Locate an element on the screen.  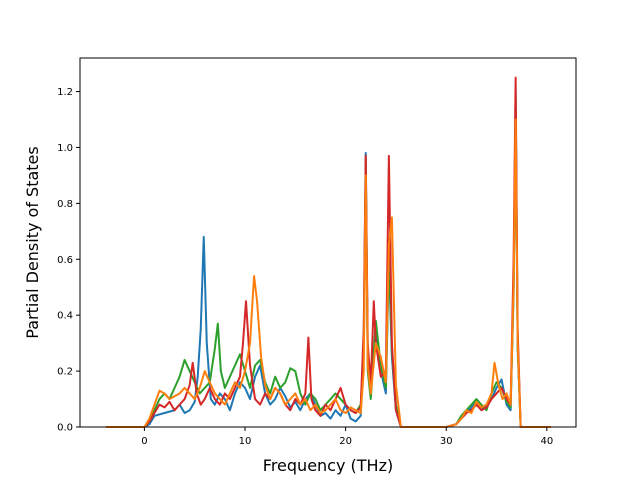
x-tick-label: 10 is located at coordinates (245, 441).